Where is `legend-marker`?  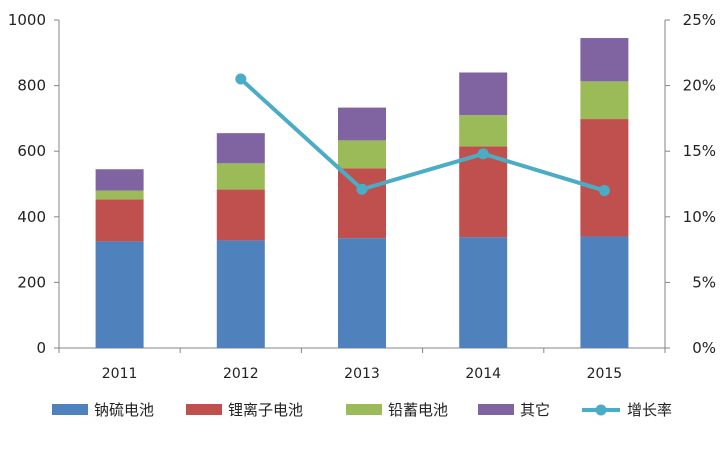
legend-marker is located at coordinates (601, 410).